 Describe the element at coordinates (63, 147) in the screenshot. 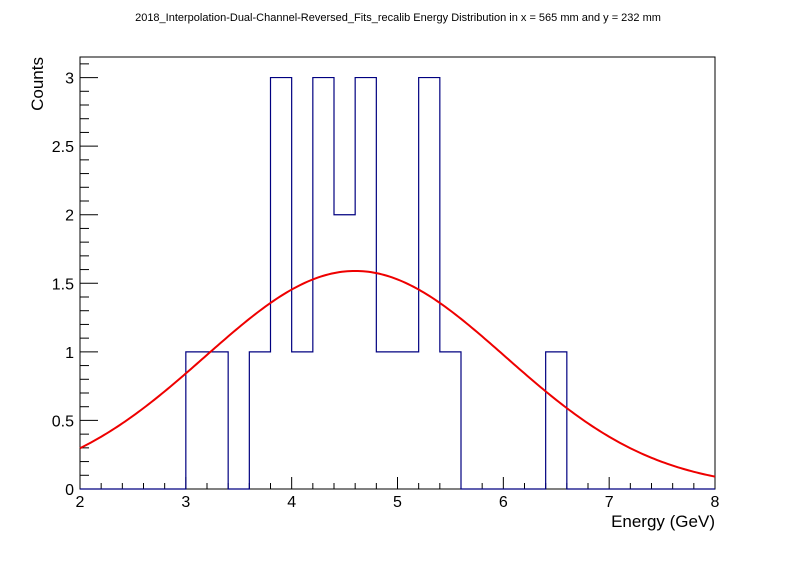

I see `y-tick-label: 2.5` at that location.